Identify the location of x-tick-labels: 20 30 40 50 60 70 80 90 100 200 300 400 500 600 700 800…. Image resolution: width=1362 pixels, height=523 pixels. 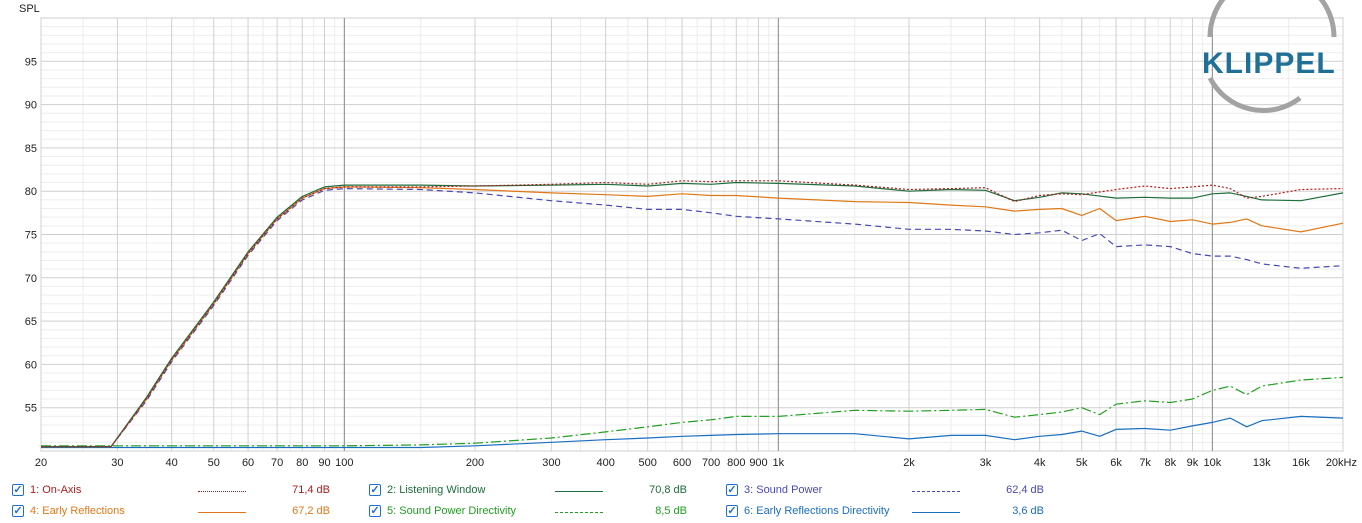
(696, 463).